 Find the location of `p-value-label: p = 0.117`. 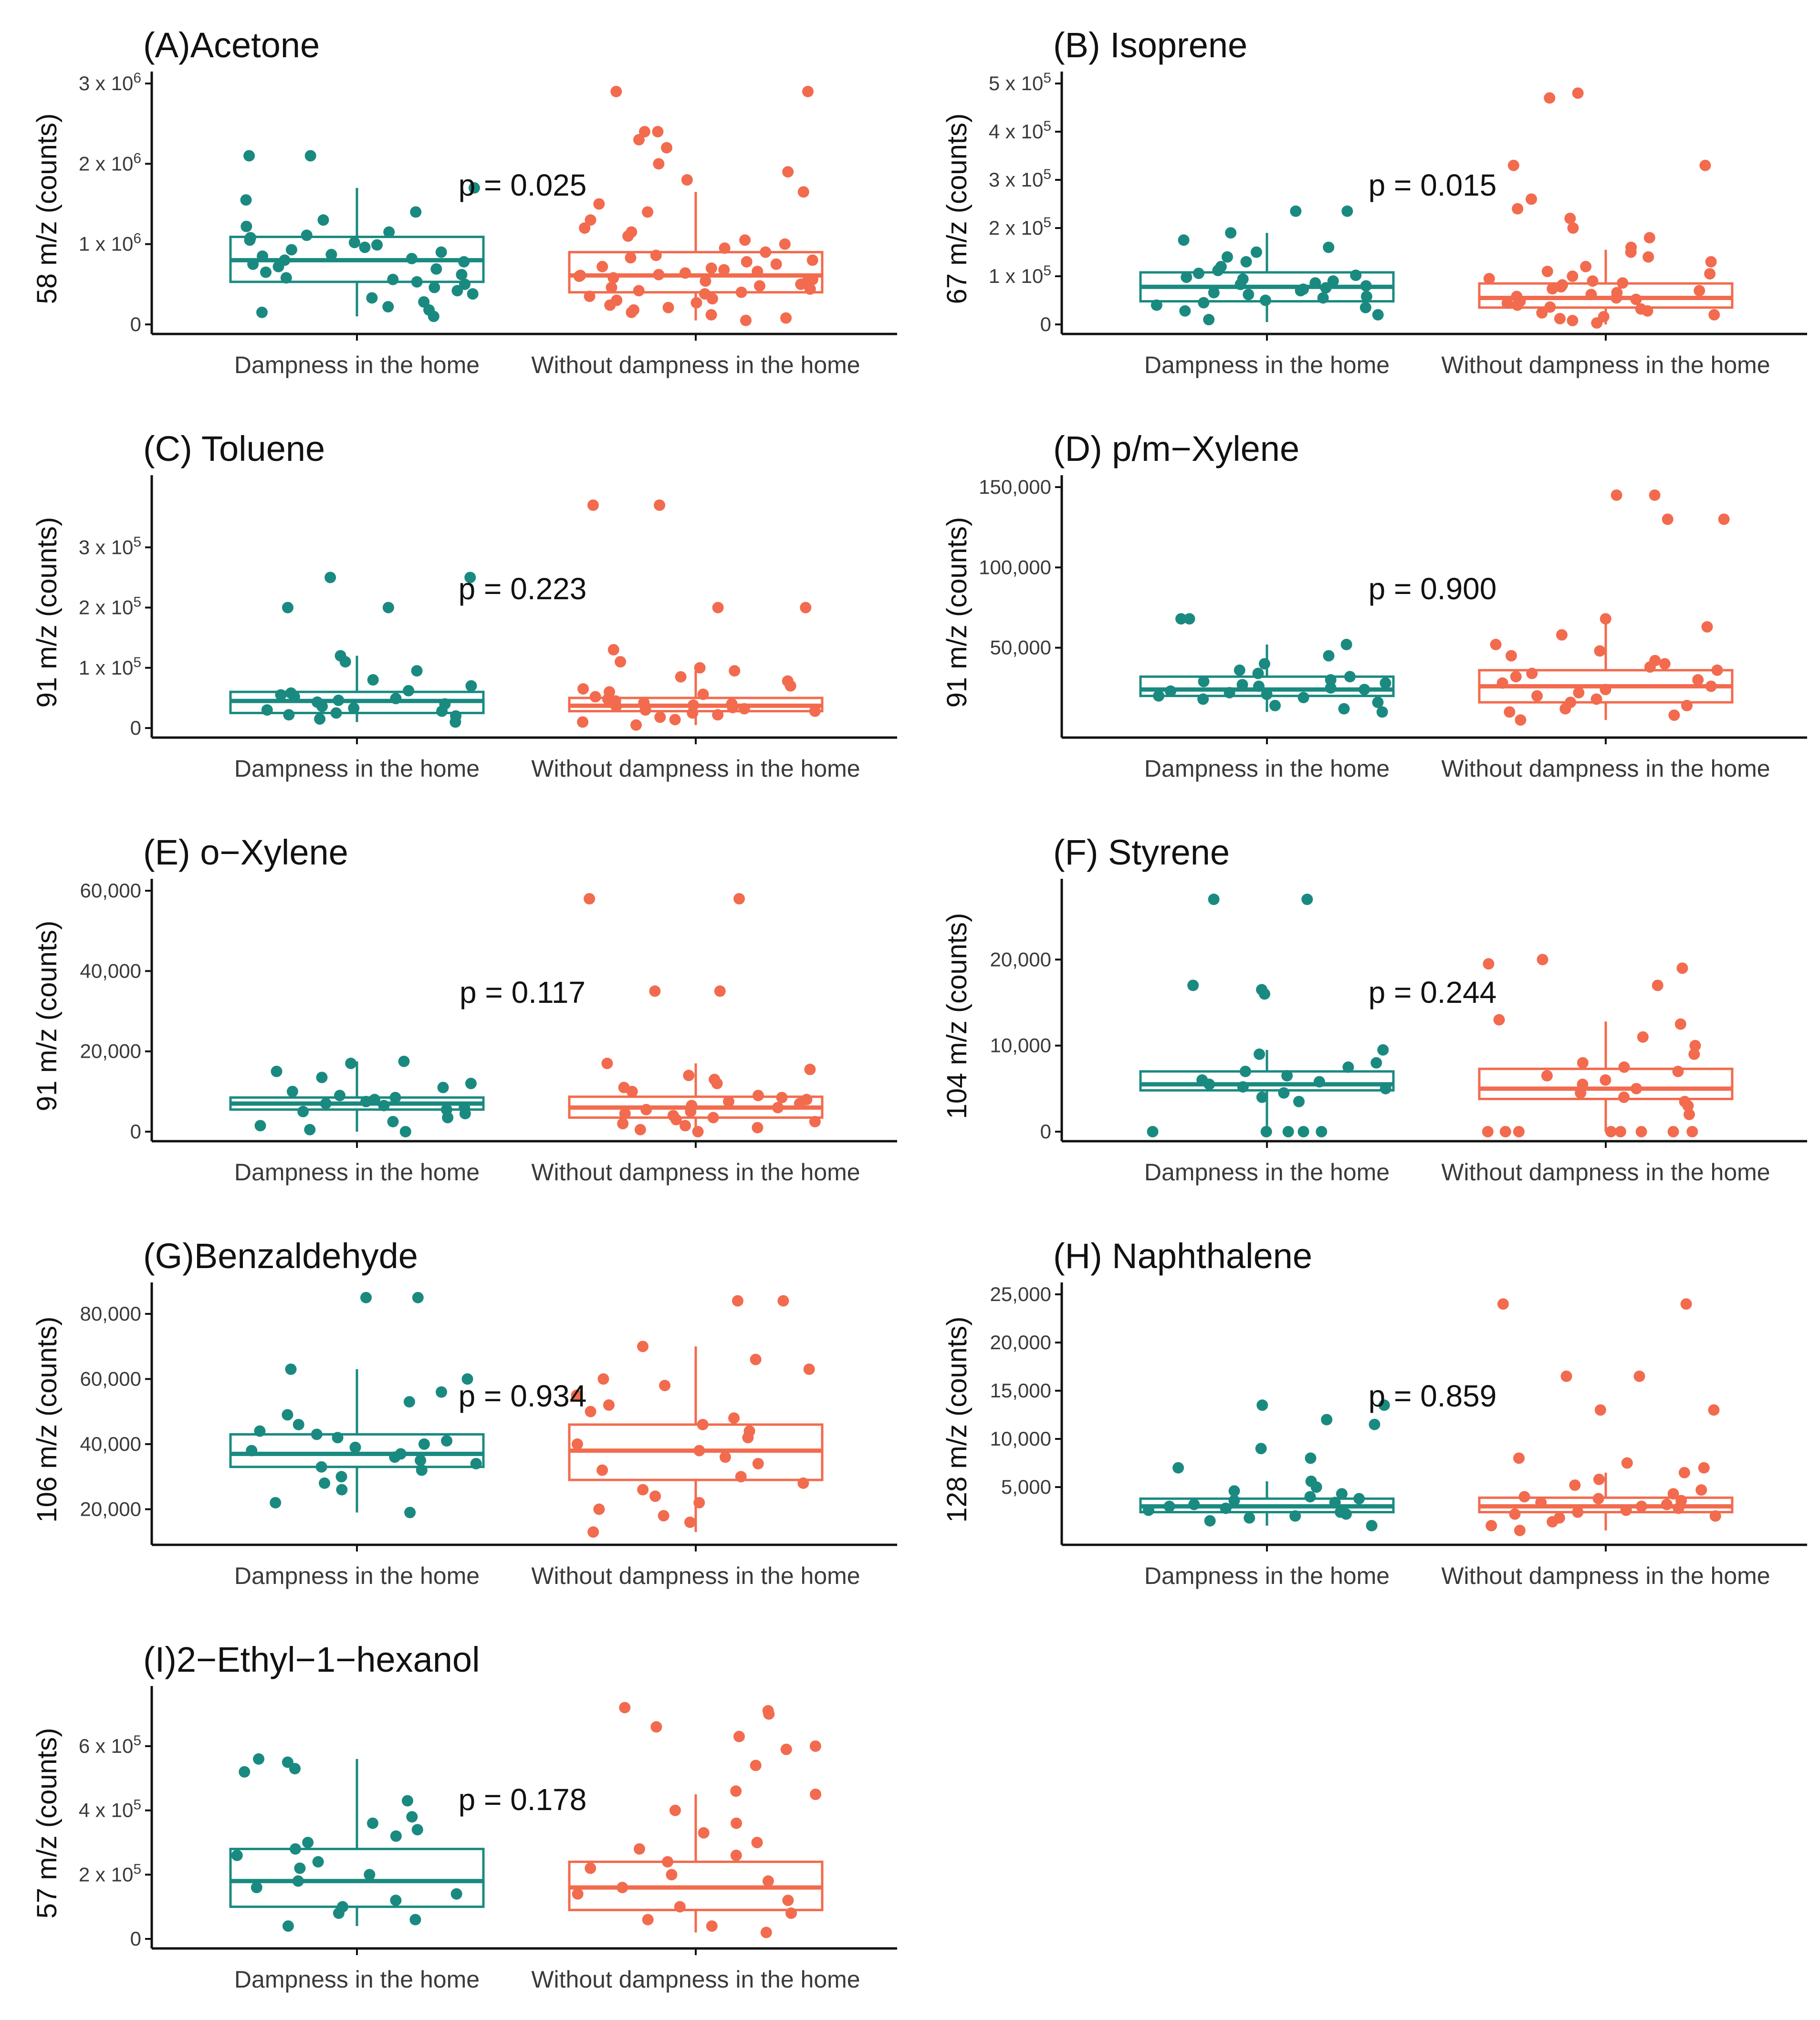

p-value-label: p = 0.117 is located at coordinates (523, 992).